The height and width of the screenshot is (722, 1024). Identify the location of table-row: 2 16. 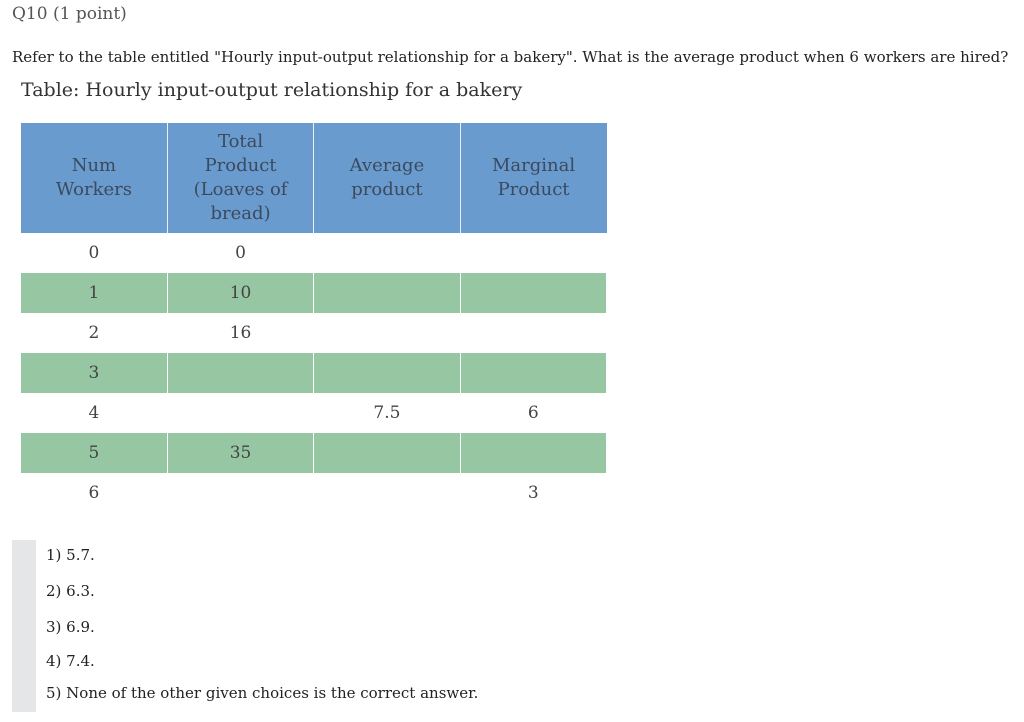
(314, 333).